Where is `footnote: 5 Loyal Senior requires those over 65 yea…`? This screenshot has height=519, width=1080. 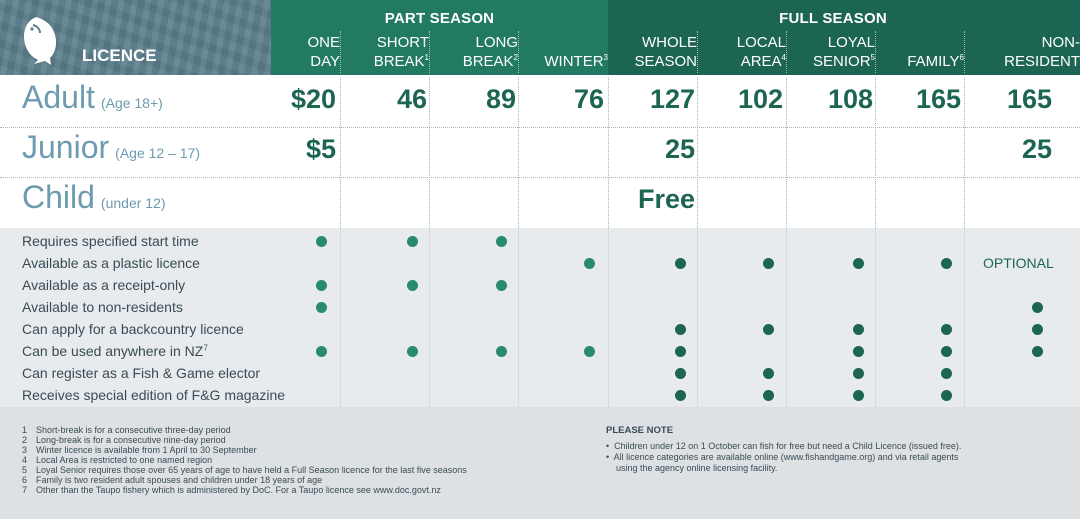
footnote: 5 Loyal Senior requires those over 65 yea… is located at coordinates (244, 470).